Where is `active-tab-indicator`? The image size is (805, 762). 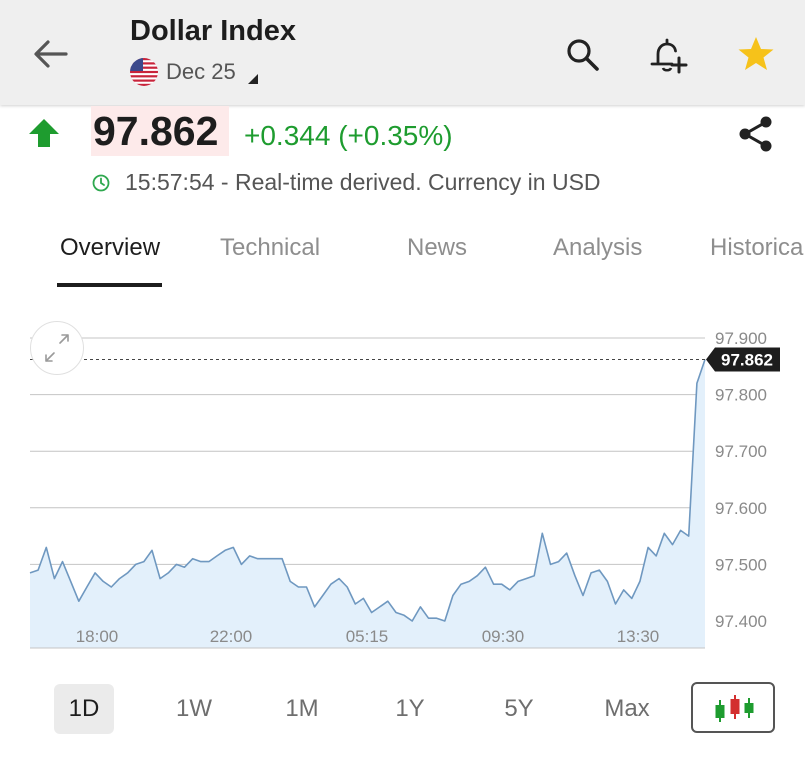
active-tab-indicator is located at coordinates (109, 285).